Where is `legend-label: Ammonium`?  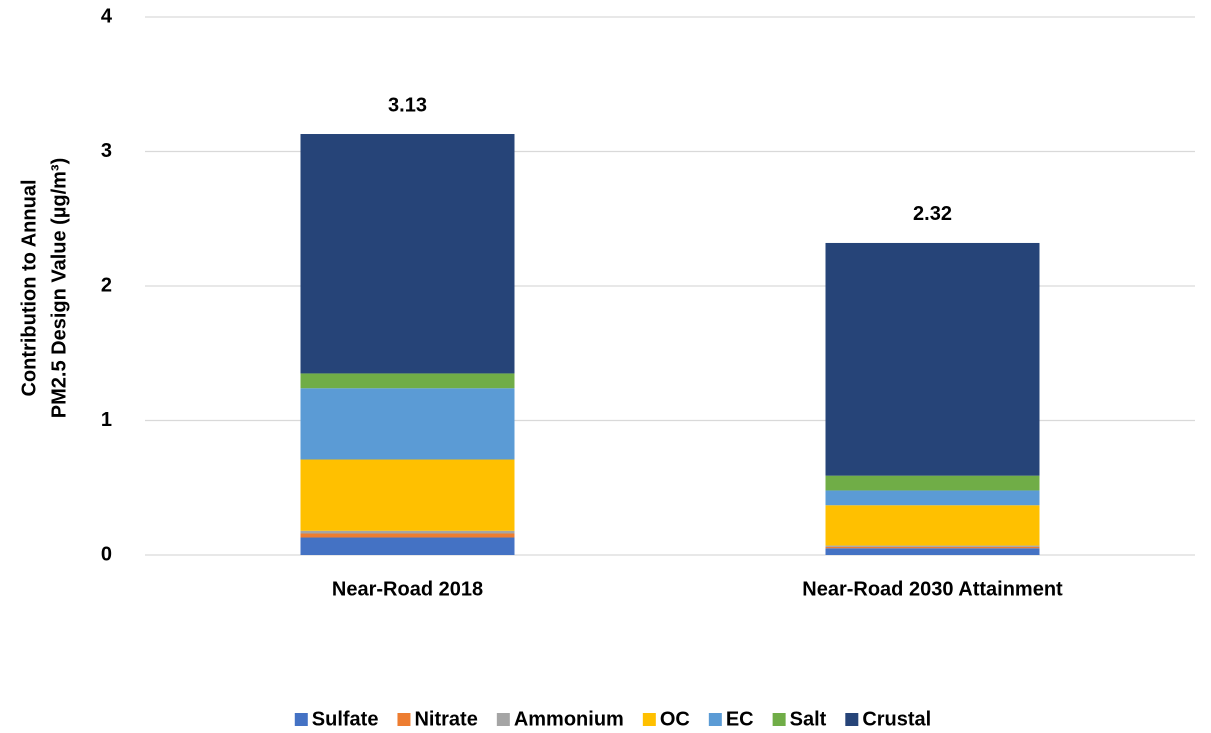
legend-label: Ammonium is located at coordinates (569, 719).